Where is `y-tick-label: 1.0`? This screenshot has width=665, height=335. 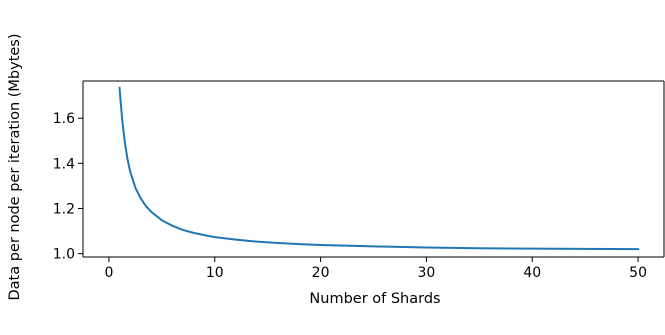 y-tick-label: 1.0 is located at coordinates (64, 255).